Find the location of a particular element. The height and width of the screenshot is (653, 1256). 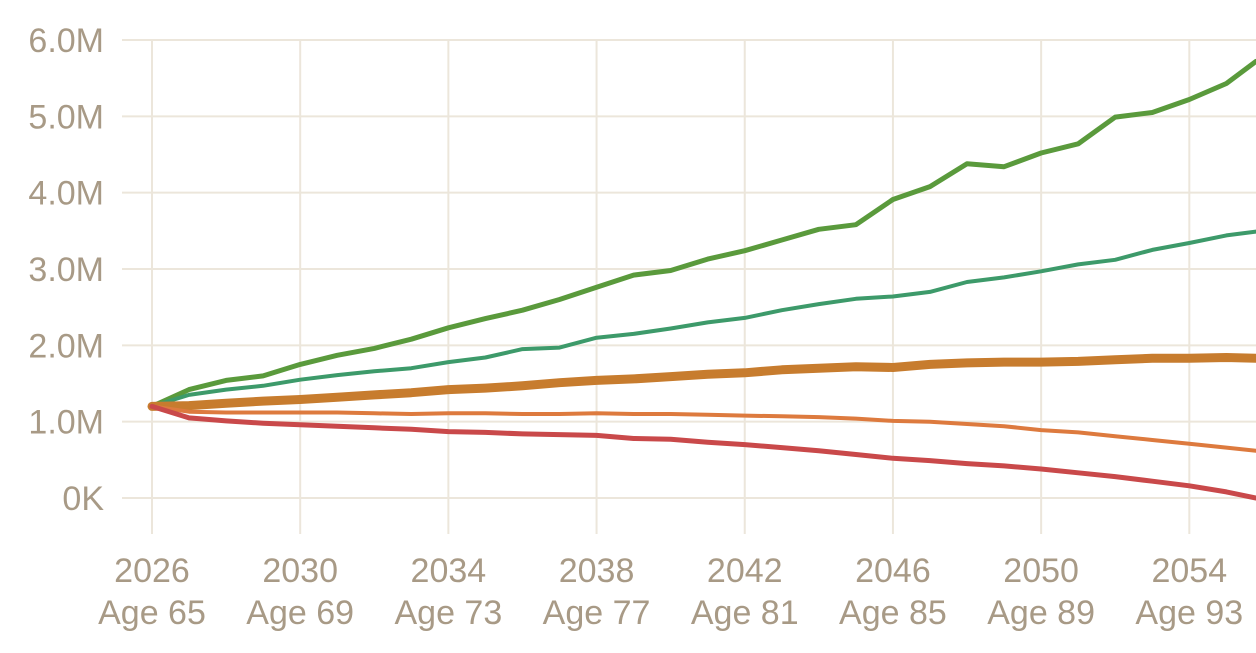

x-tick-age-label: Age 69 is located at coordinates (300, 613).